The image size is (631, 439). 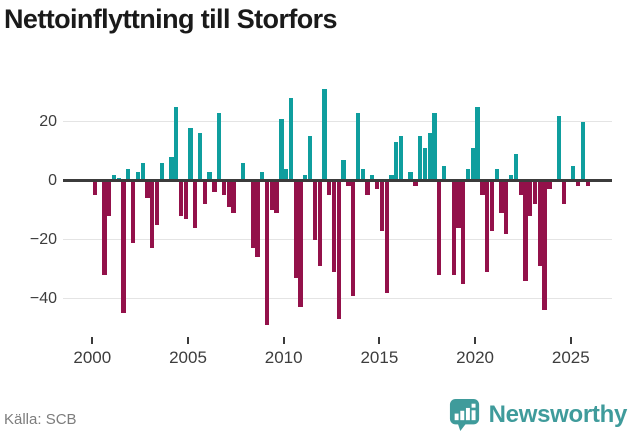 I want to click on y-tick-label: 0, so click(x=52, y=180).